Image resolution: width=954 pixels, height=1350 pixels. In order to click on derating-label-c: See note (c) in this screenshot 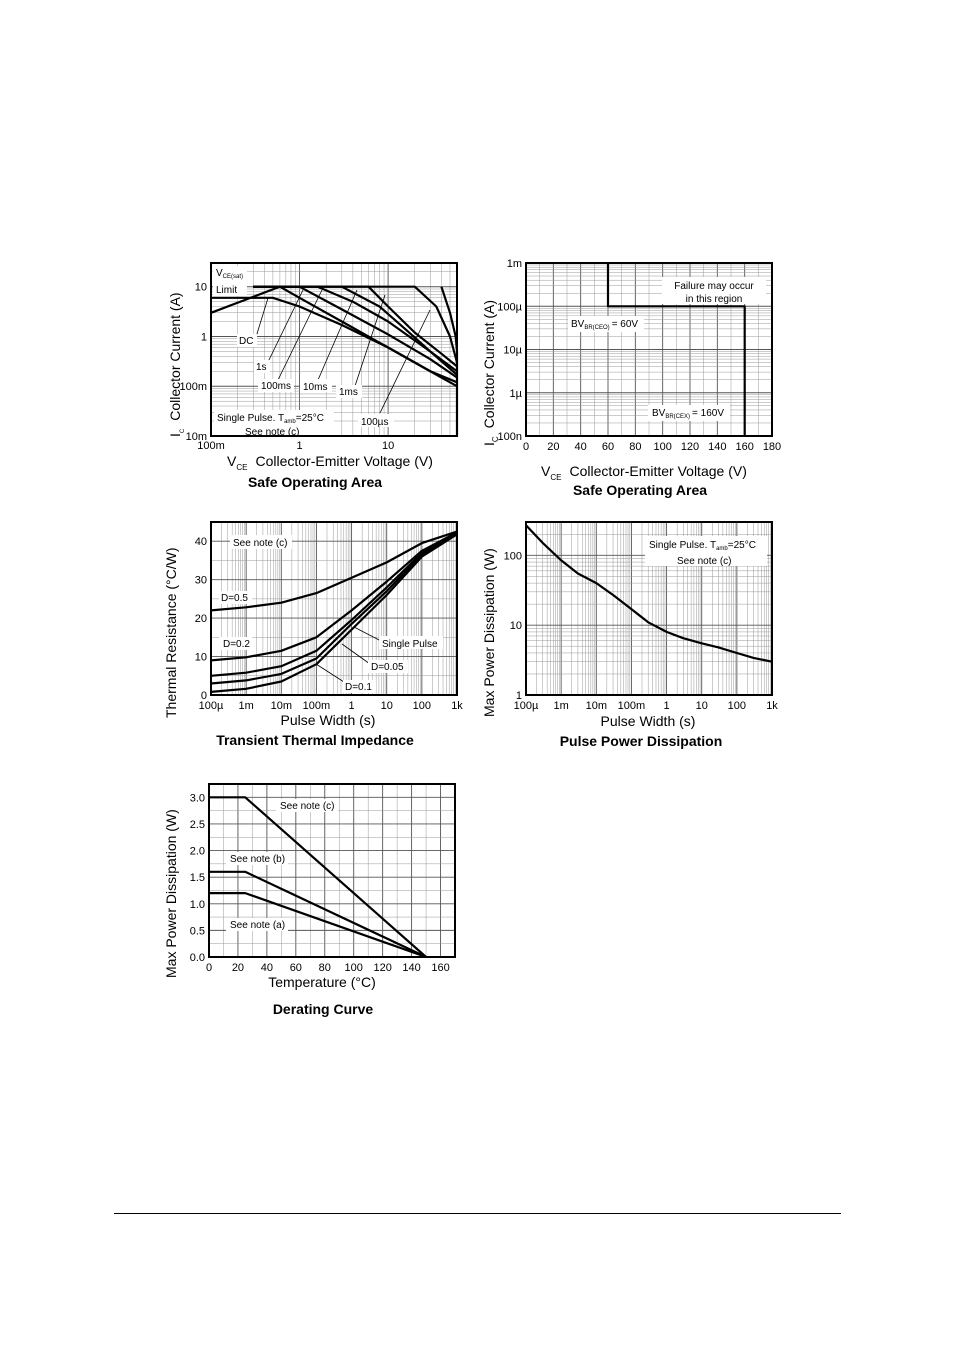, I will do `click(307, 806)`.